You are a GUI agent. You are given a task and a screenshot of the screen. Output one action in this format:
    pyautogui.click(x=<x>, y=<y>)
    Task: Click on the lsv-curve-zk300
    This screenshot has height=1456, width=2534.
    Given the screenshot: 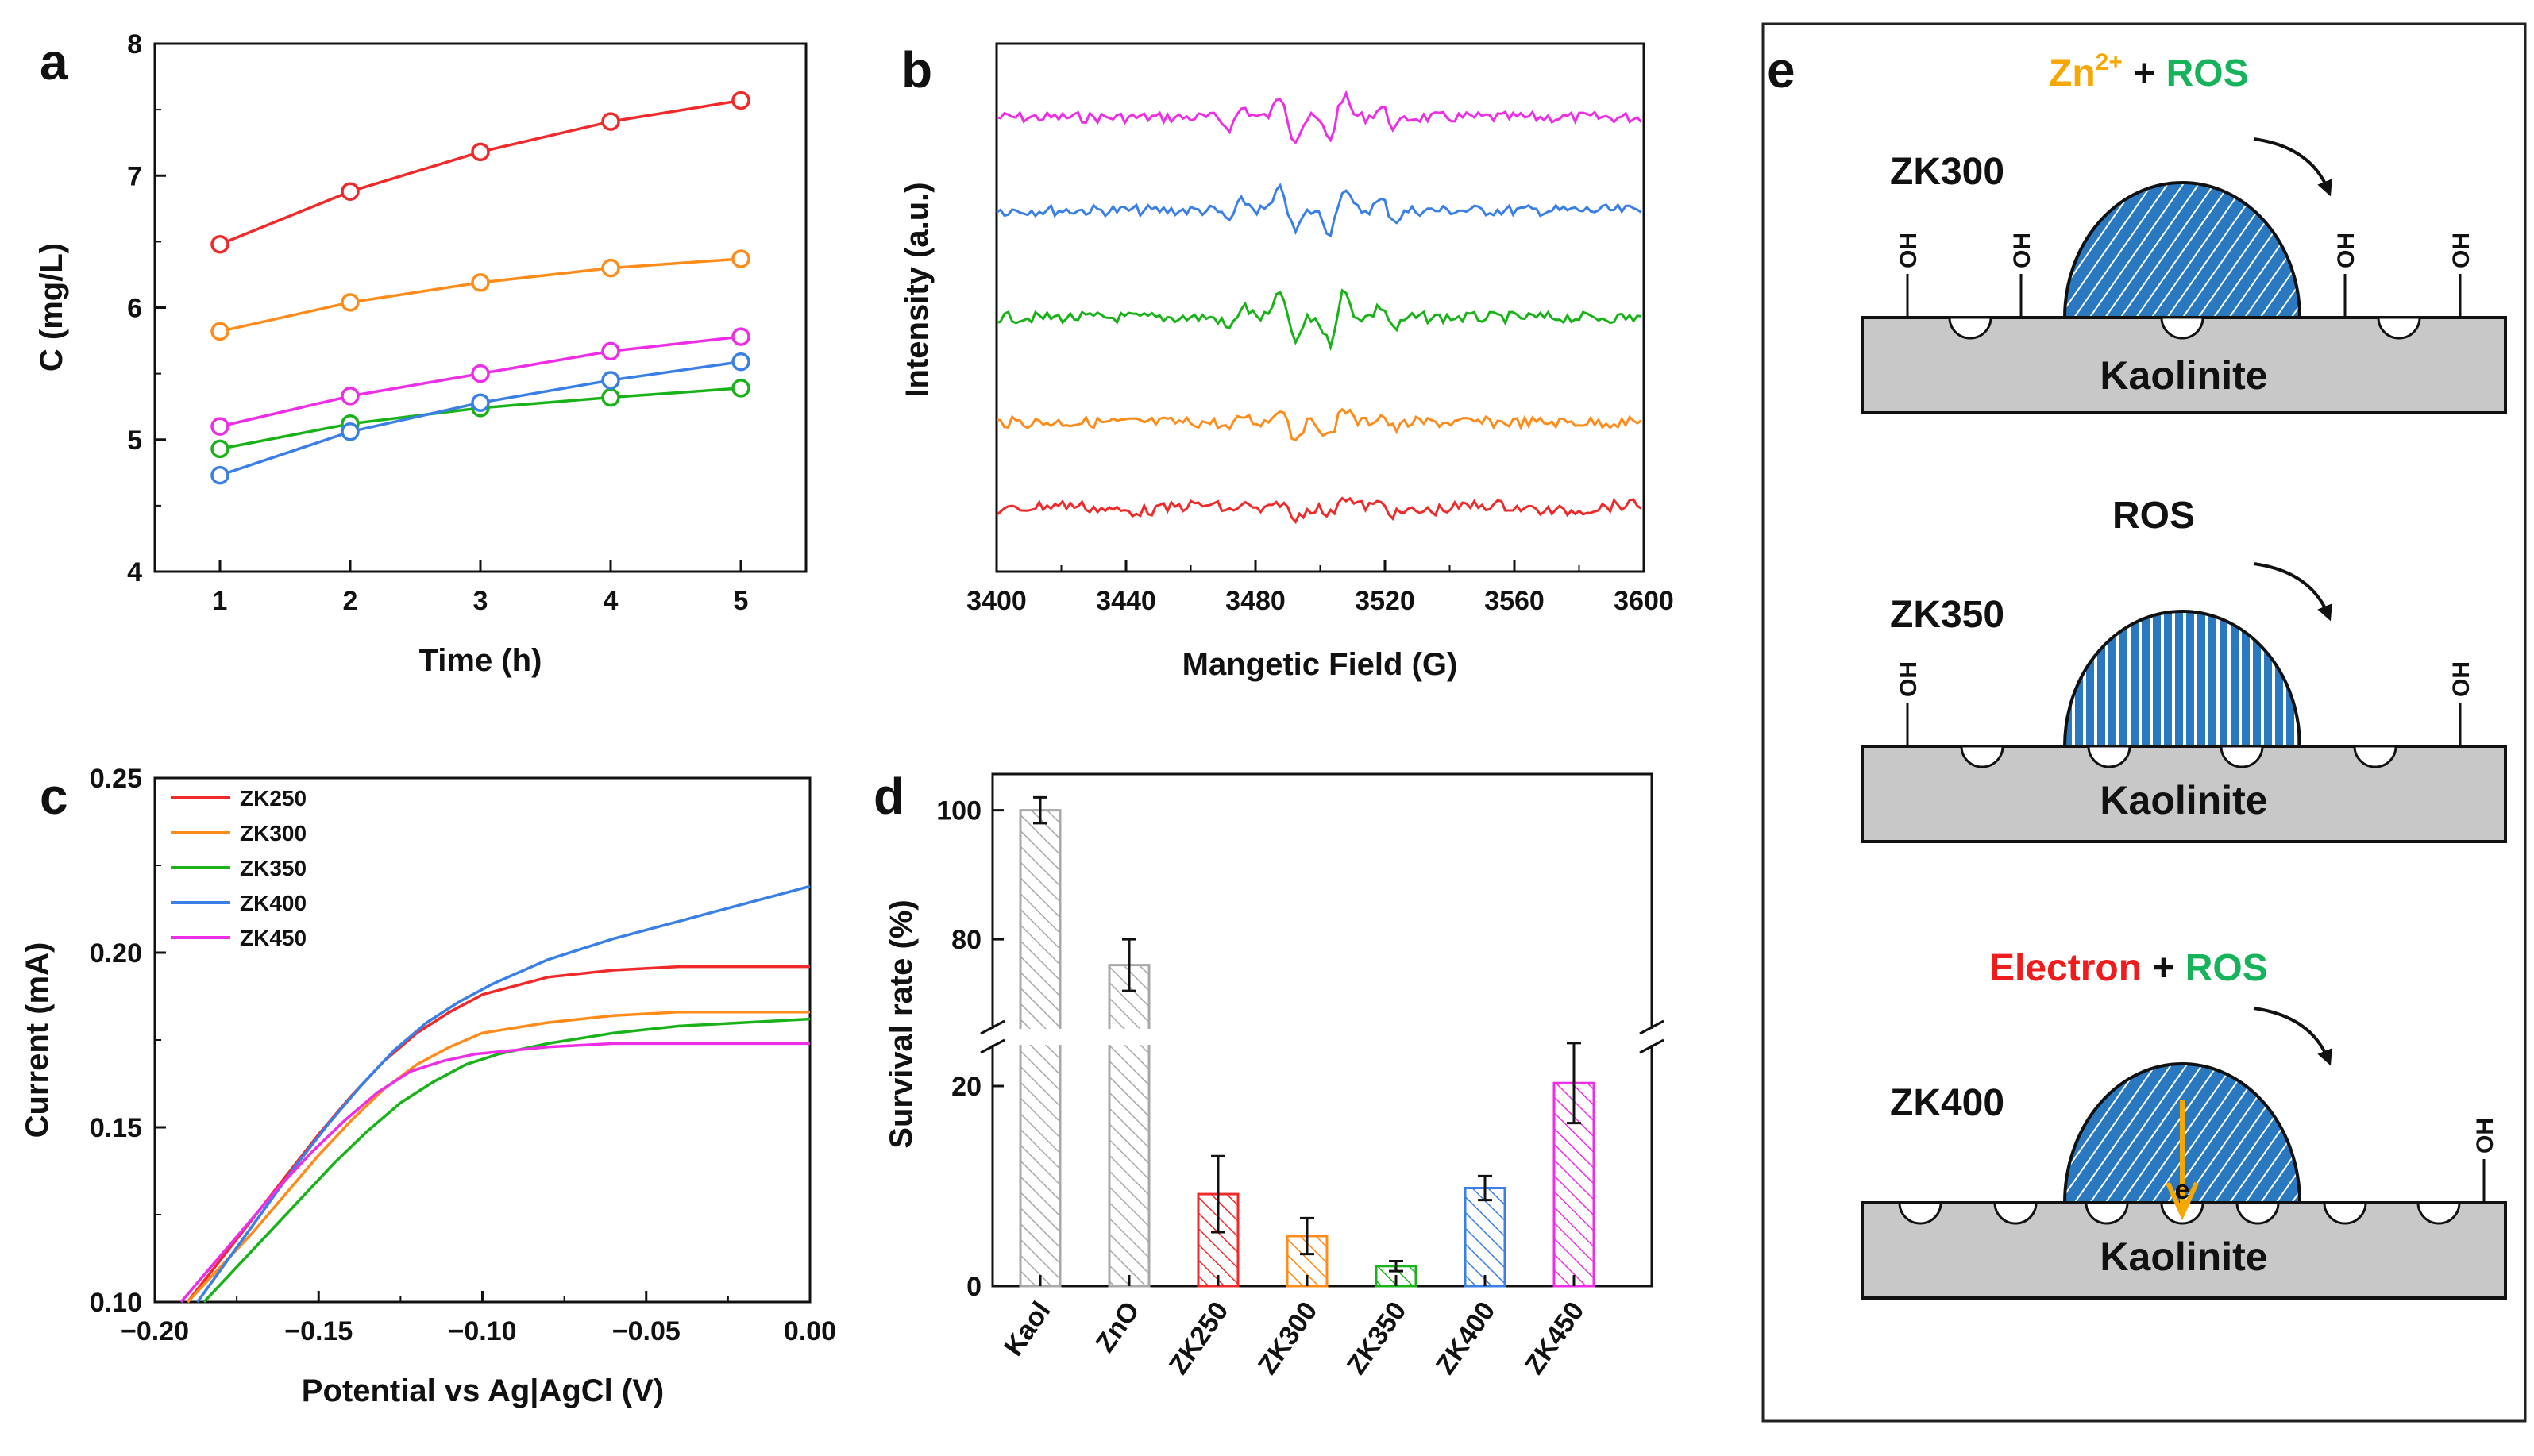 What is the action you would take?
    pyautogui.click(x=498, y=1157)
    